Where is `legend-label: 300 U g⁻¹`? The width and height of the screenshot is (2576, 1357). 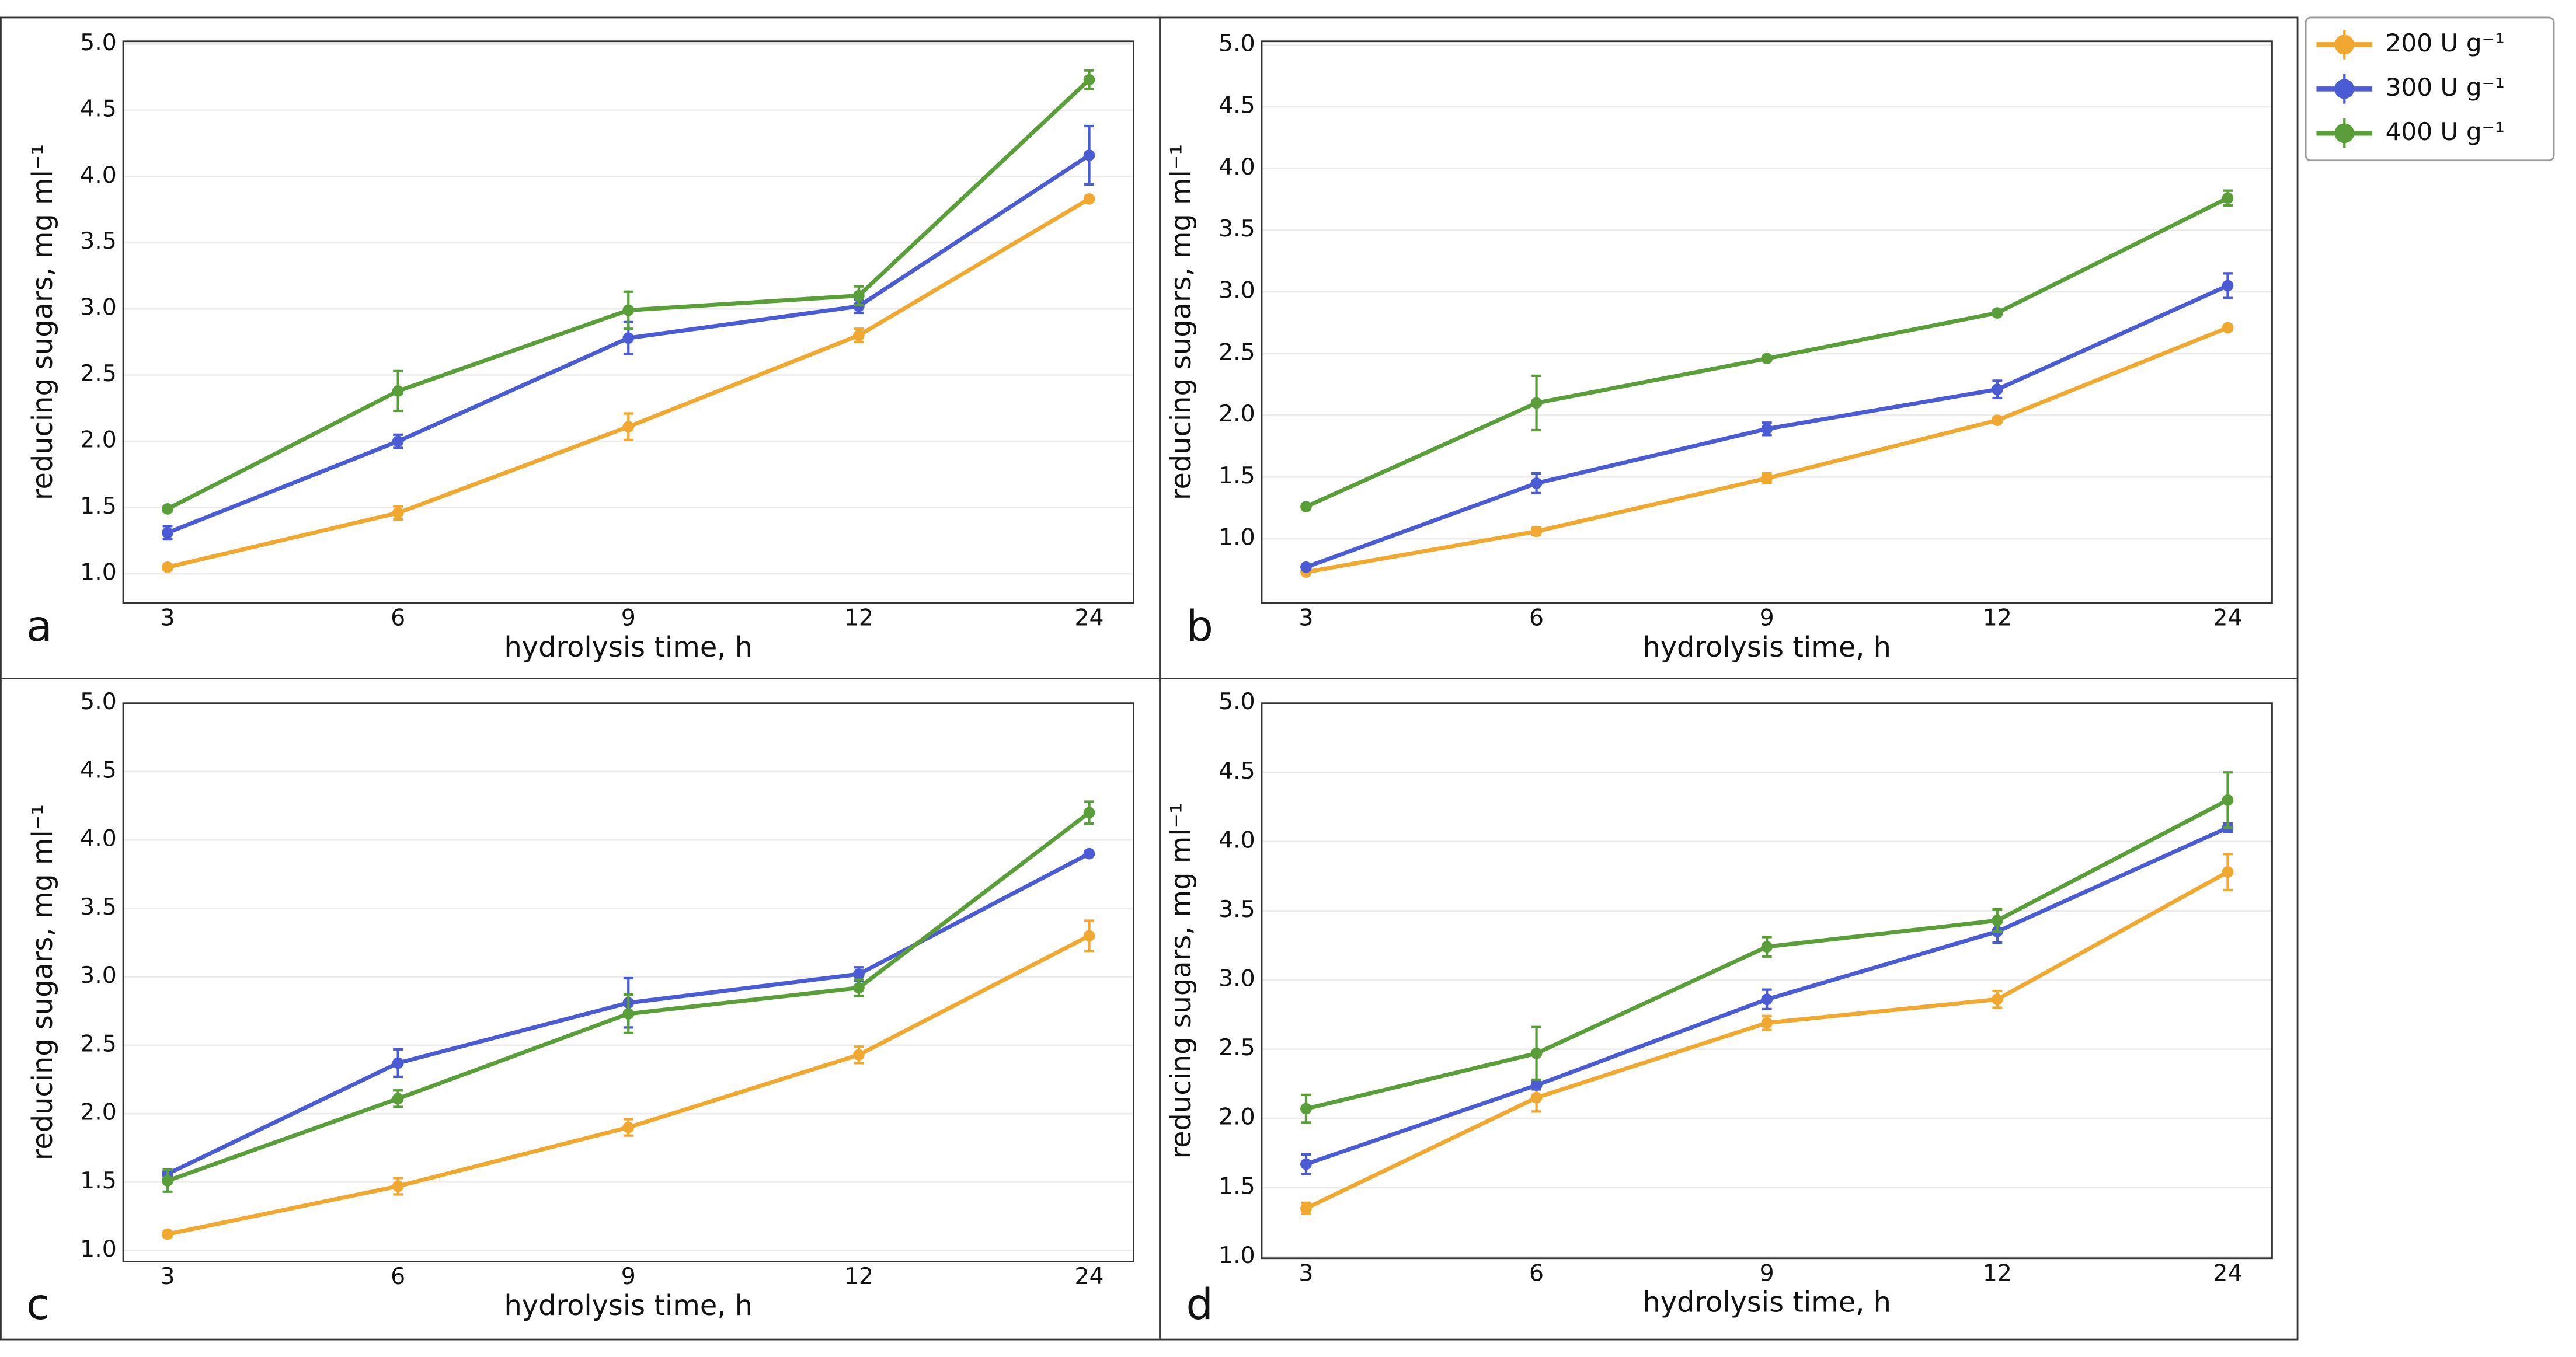
legend-label: 300 U g⁻¹ is located at coordinates (2445, 87).